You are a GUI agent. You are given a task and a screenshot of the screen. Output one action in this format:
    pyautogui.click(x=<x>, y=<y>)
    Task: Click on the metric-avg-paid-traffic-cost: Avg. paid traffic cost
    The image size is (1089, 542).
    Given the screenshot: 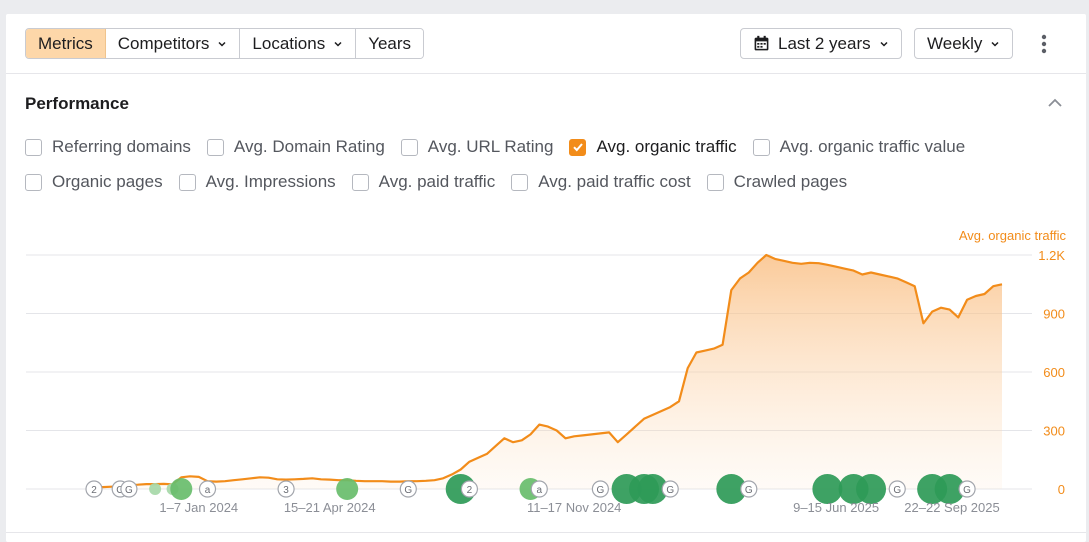 What is the action you would take?
    pyautogui.click(x=601, y=182)
    